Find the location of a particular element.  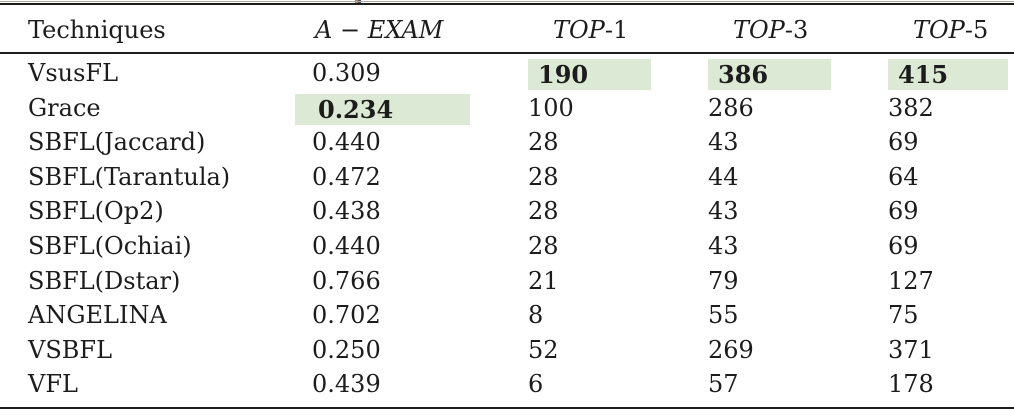

value: 286 is located at coordinates (731, 107).